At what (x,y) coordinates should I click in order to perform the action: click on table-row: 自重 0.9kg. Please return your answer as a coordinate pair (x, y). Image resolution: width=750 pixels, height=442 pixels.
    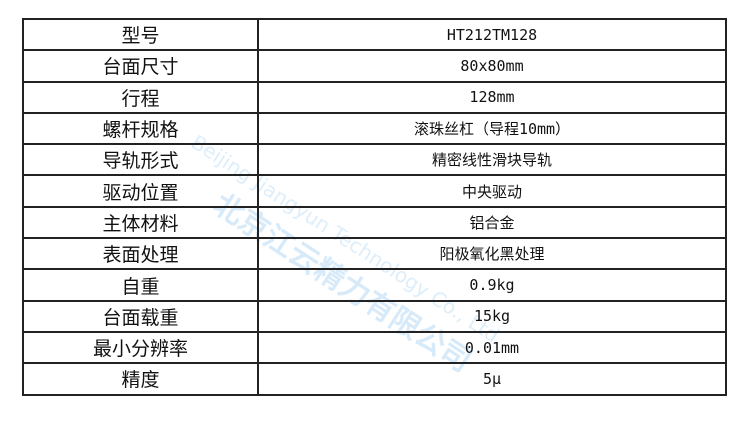
    Looking at the image, I should click on (374, 285).